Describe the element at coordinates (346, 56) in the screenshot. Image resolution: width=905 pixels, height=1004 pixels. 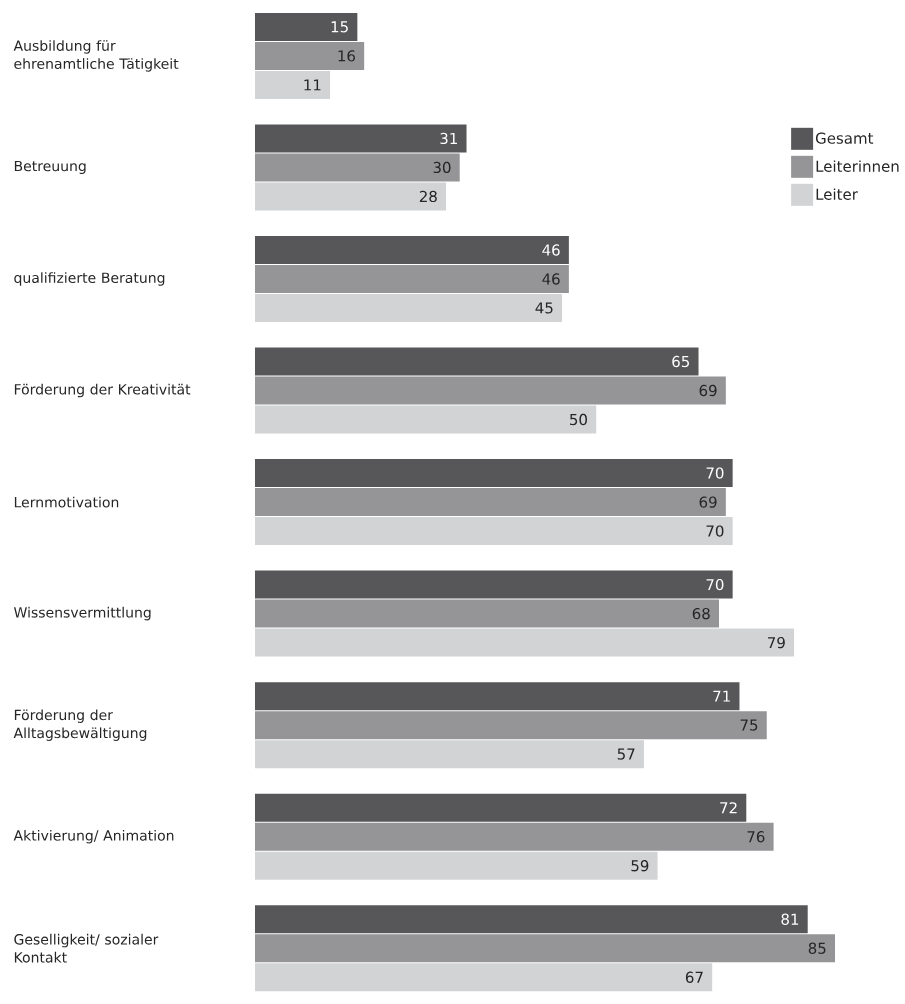
I see `data-label: 16` at that location.